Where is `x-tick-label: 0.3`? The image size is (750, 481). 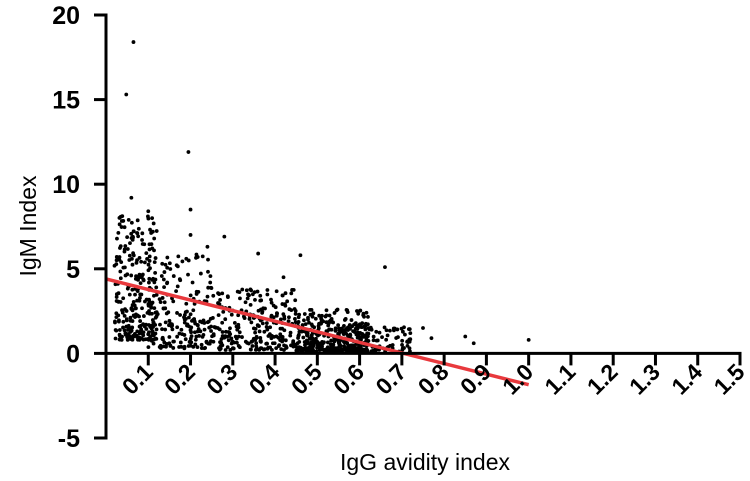
x-tick-label: 0.3 is located at coordinates (221, 379).